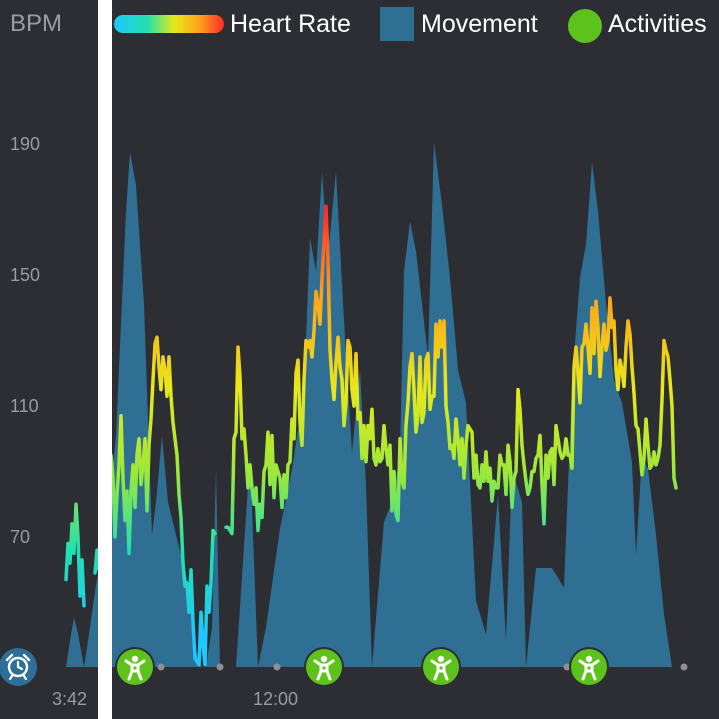 This screenshot has width=719, height=719. What do you see at coordinates (276, 699) in the screenshot?
I see `x-tick-noon: 12:00` at bounding box center [276, 699].